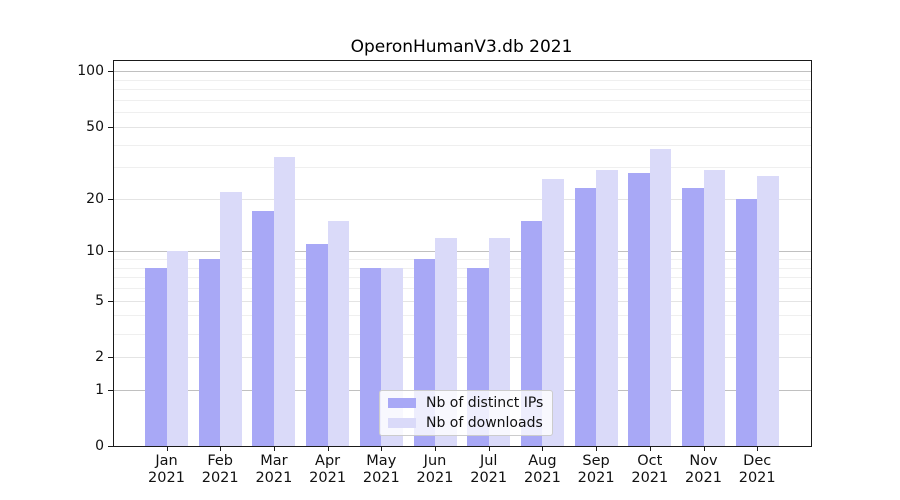  I want to click on bar-ips-nov, so click(693, 317).